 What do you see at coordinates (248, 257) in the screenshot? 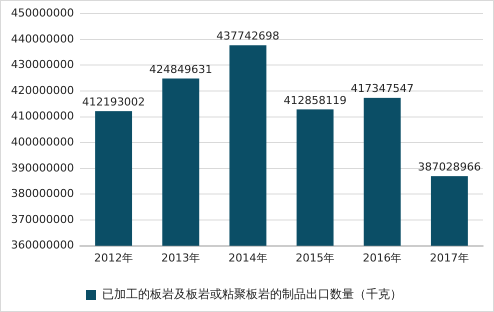
I see `x-tick-label: 2014年` at bounding box center [248, 257].